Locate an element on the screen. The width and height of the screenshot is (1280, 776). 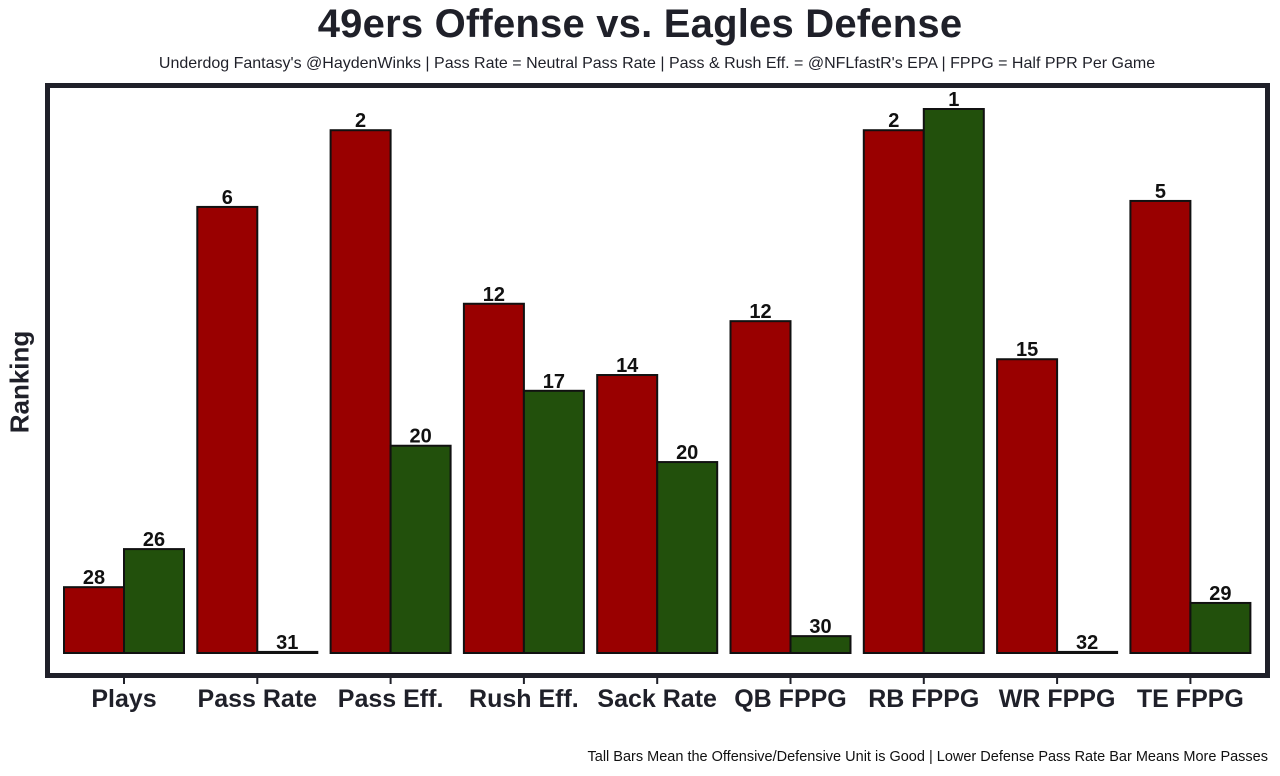
bar-offense-pass-eff is located at coordinates (360, 391).